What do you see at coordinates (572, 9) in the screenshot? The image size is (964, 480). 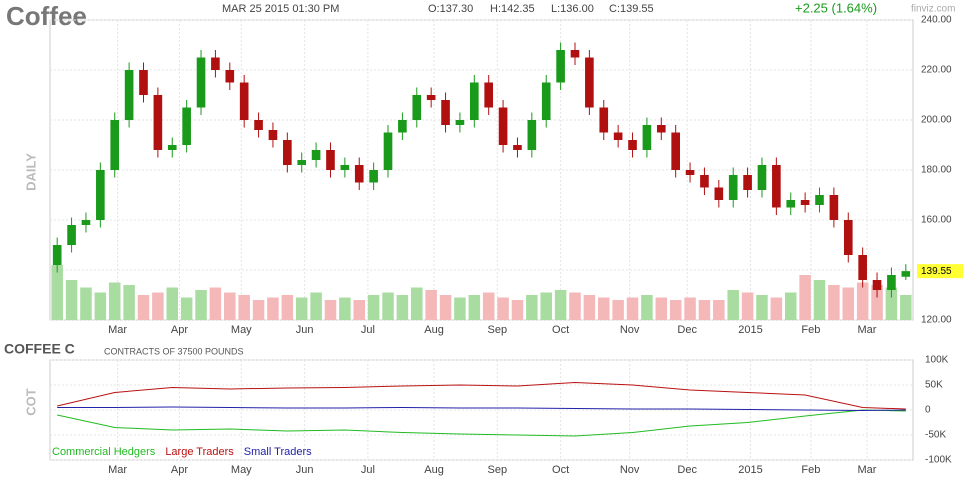 I see `low: L:136.00` at bounding box center [572, 9].